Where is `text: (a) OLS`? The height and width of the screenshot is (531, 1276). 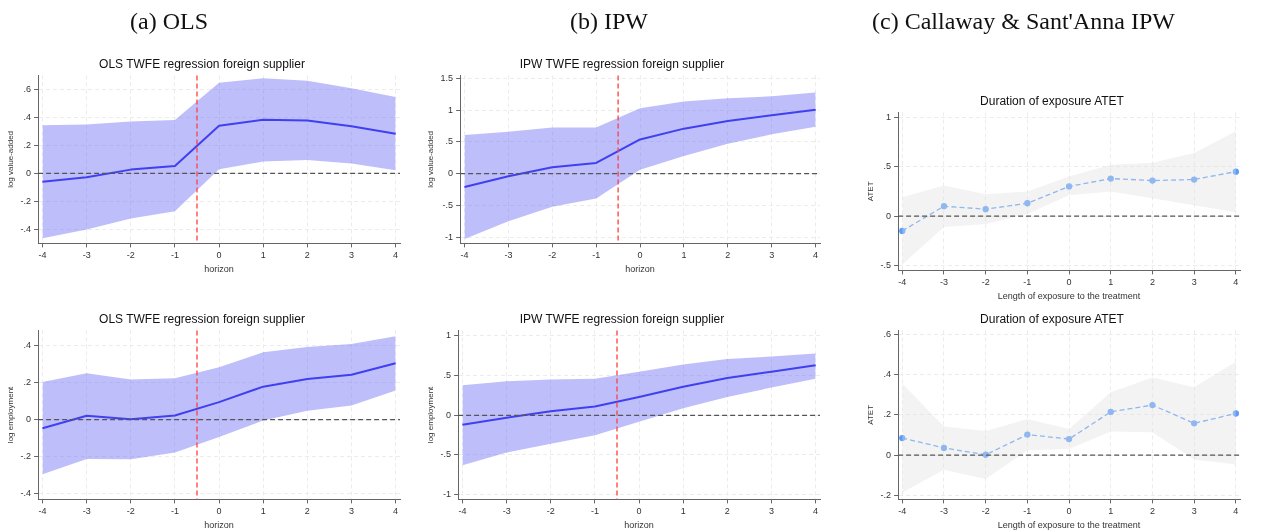
text: (a) OLS is located at coordinates (169, 21).